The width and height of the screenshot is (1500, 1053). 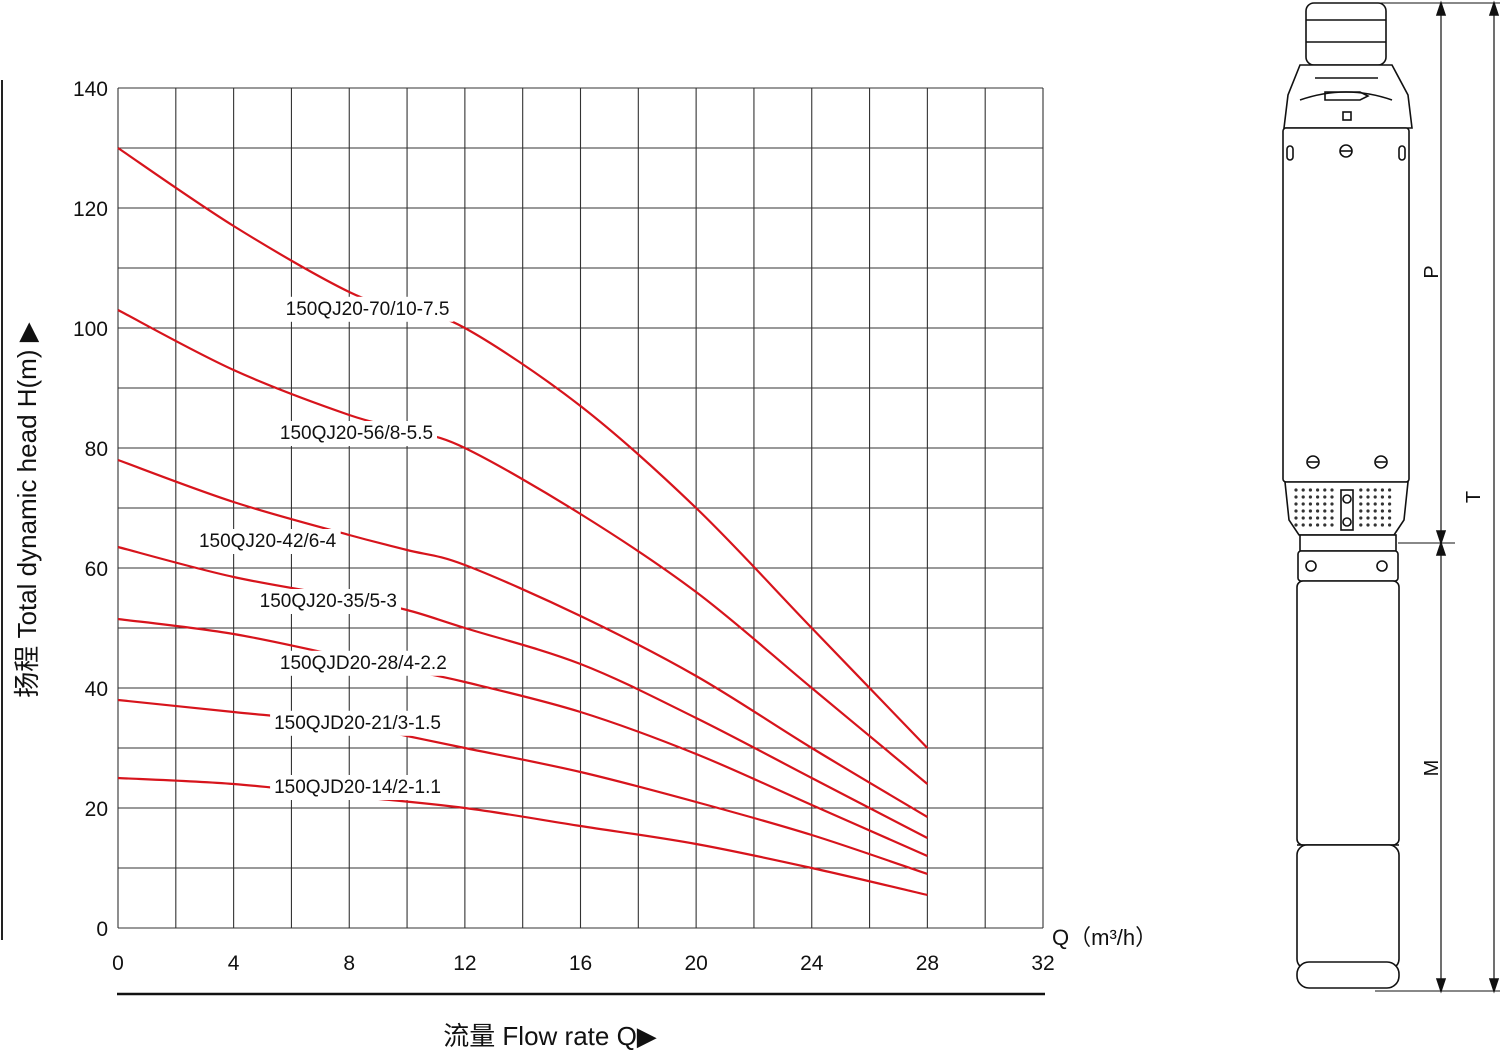 I want to click on series-label: 150QJ20-70/10-7.5, so click(x=368, y=309).